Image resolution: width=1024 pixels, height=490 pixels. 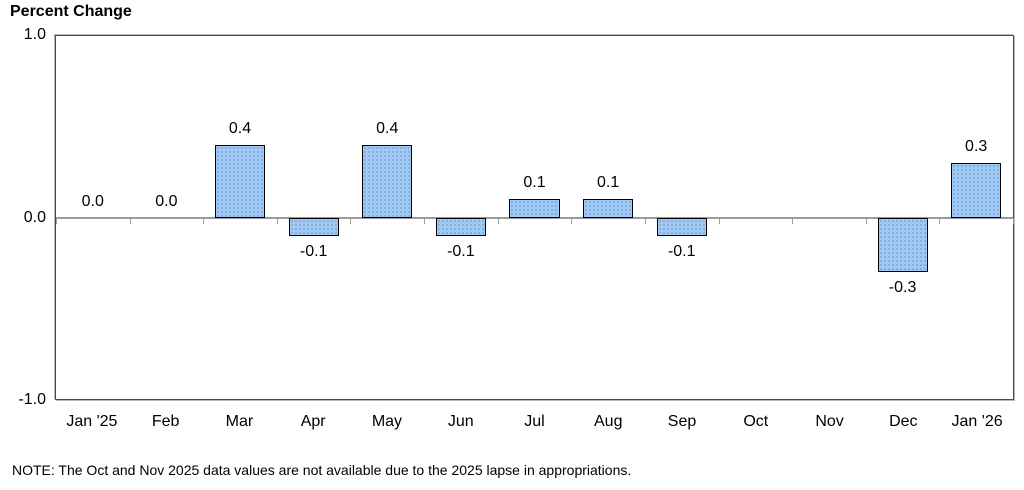 I want to click on bar-value-label: 0.3, so click(x=976, y=147).